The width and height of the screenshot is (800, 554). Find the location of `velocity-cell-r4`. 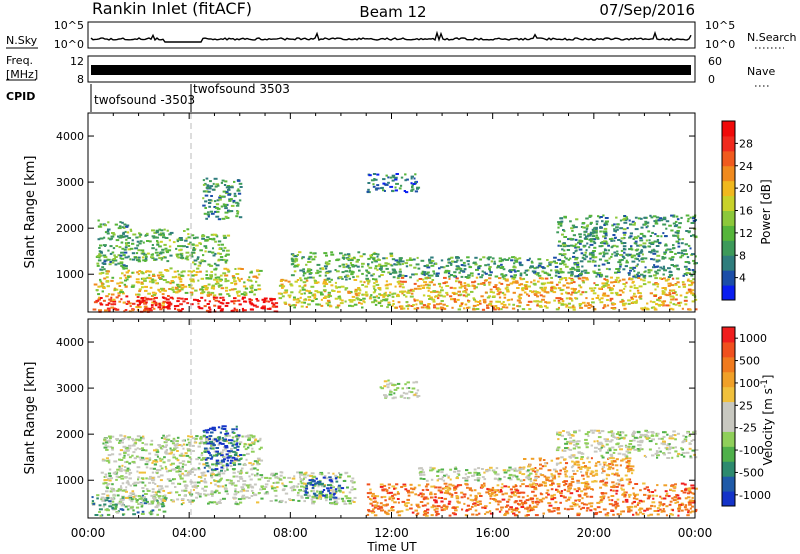

velocity-cell-r4 is located at coordinates (331, 487).